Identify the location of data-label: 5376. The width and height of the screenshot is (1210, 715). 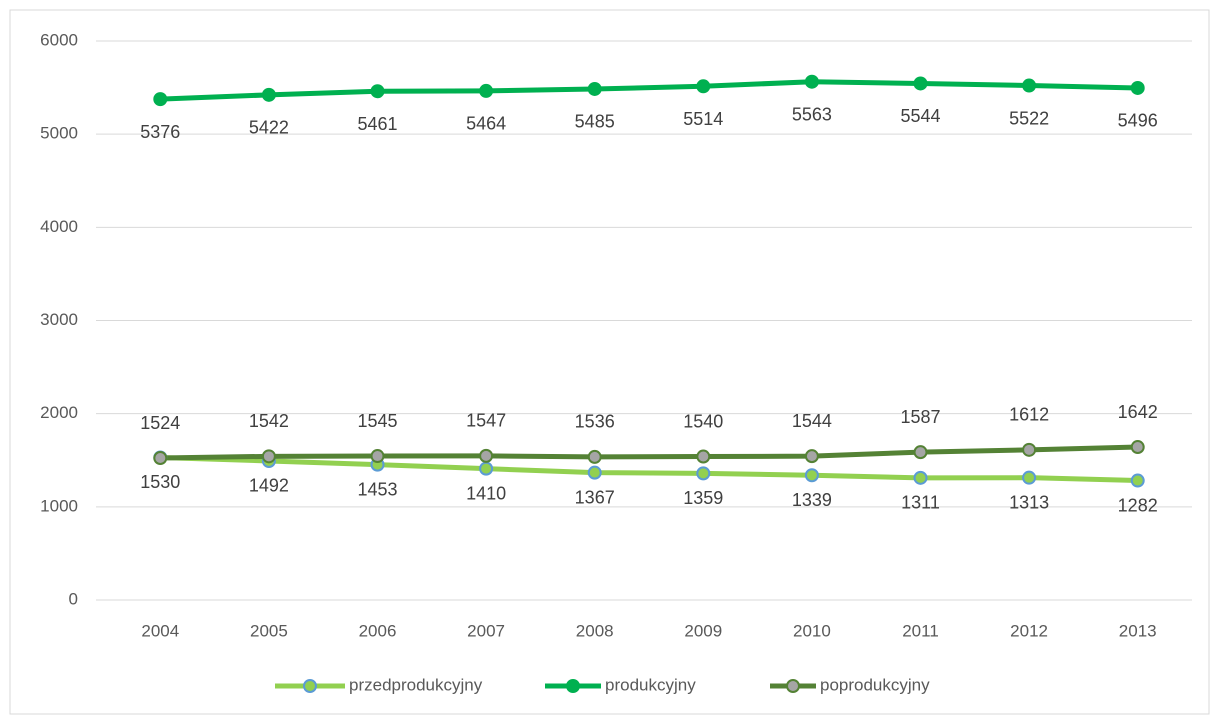
(160, 132).